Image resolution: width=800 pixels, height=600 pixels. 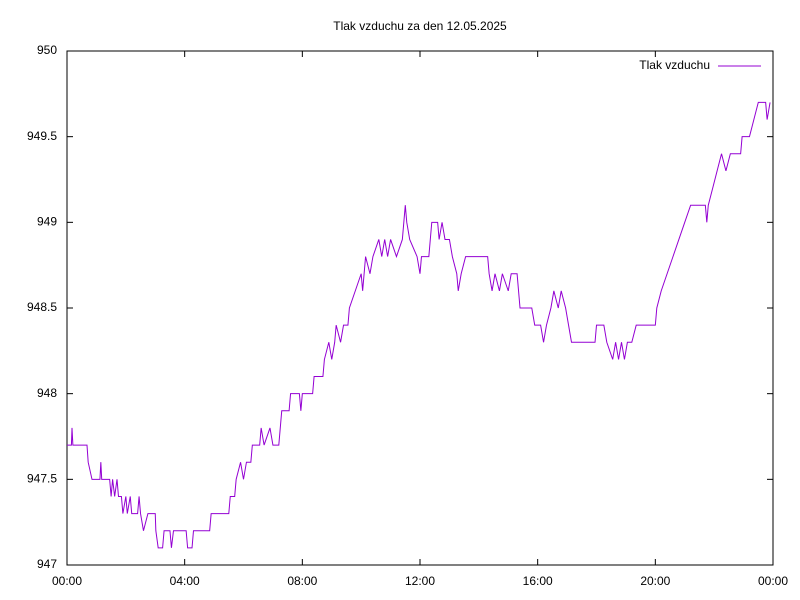 What do you see at coordinates (47, 50) in the screenshot?
I see `y-tick-label: 950` at bounding box center [47, 50].